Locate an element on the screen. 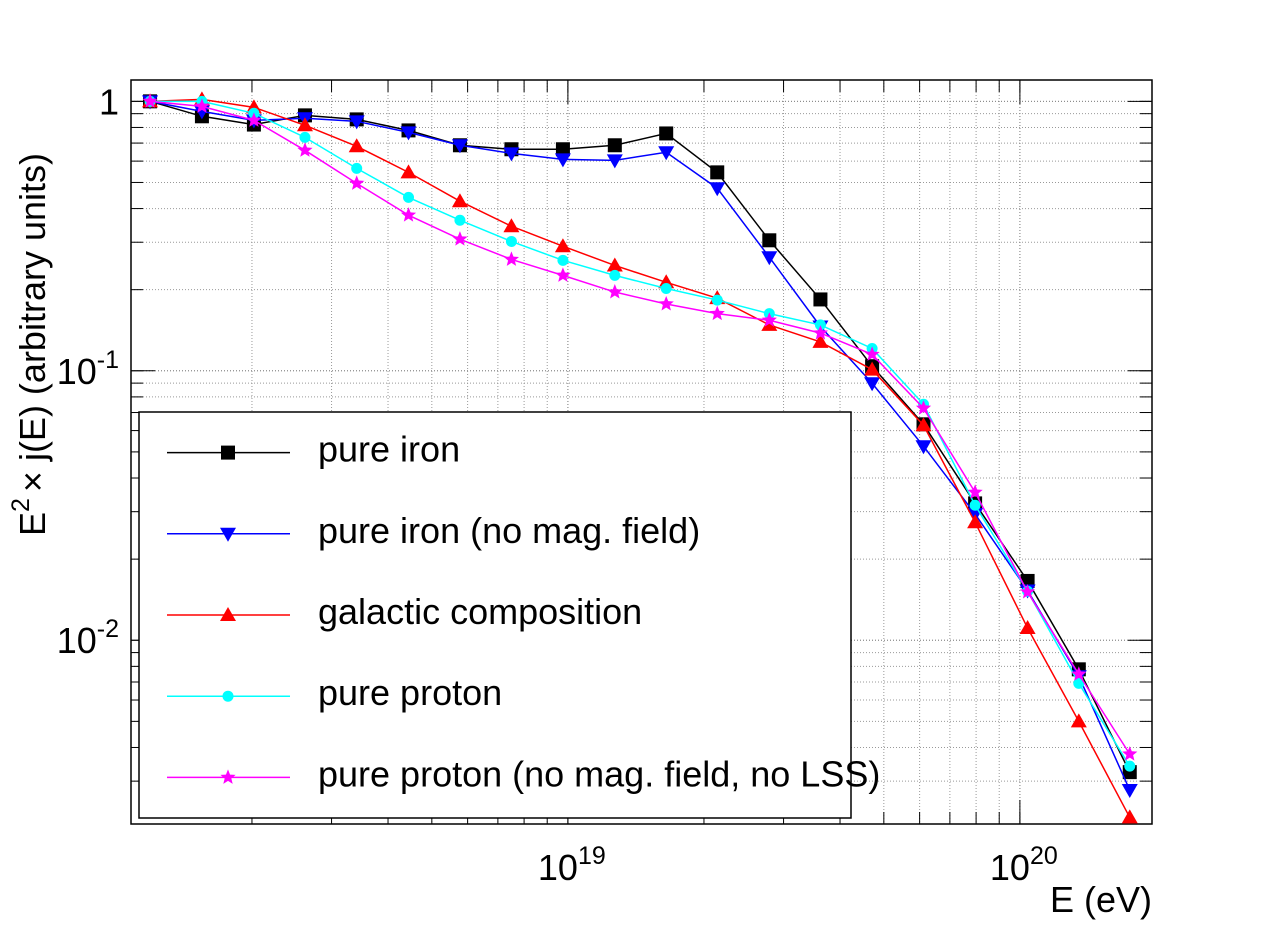  y-tick-label: 10⁻¹ is located at coordinates (88, 369).